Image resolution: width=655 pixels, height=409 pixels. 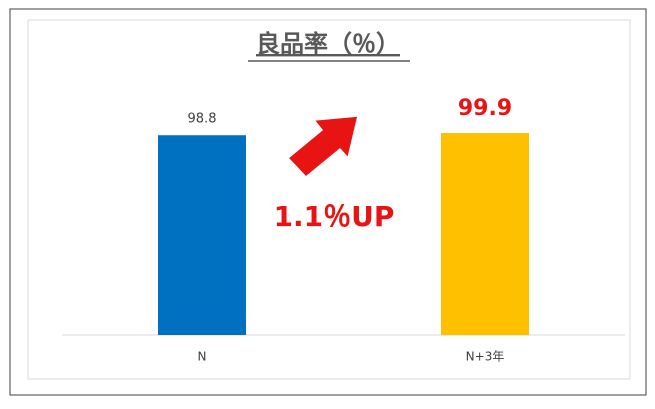 What do you see at coordinates (485, 108) in the screenshot?
I see `data-label: 99.9` at bounding box center [485, 108].